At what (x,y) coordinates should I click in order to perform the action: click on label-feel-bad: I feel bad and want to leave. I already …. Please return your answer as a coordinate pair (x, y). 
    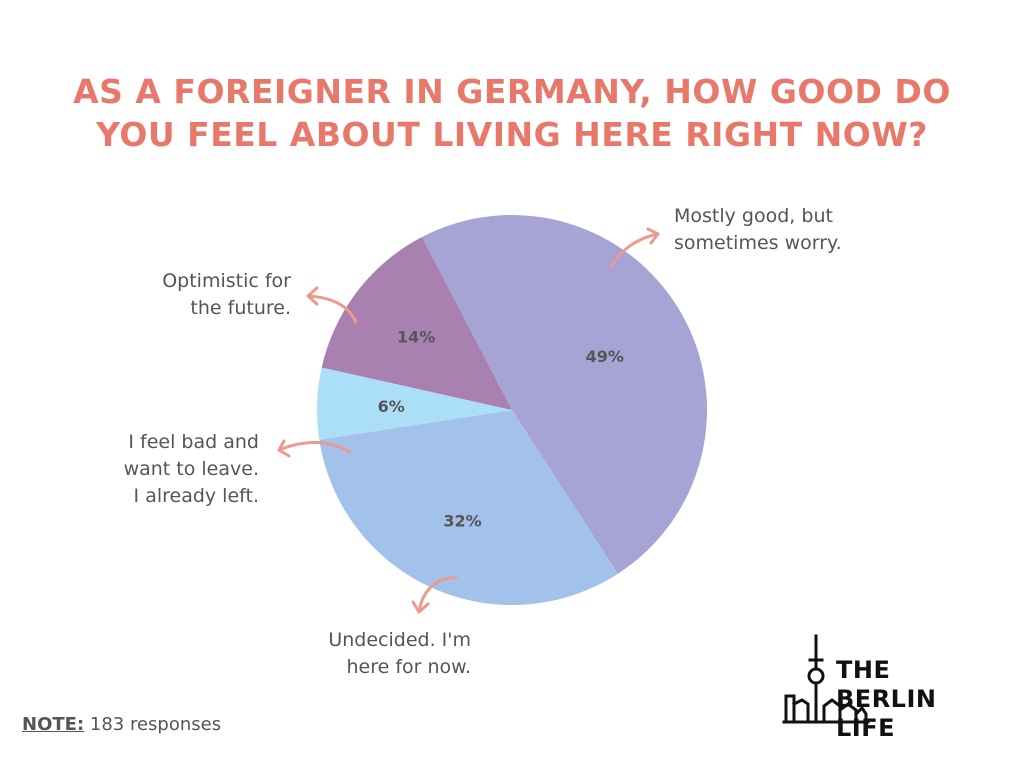
    Looking at the image, I should click on (191, 469).